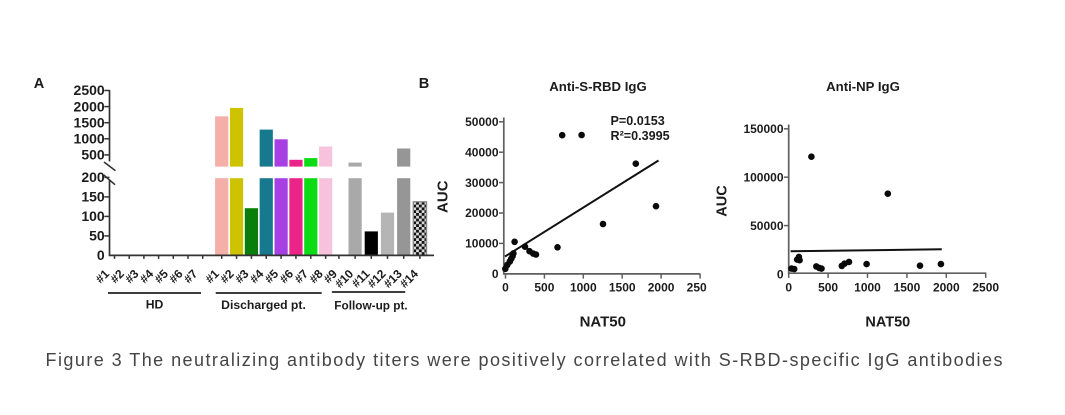 The width and height of the screenshot is (1065, 415). What do you see at coordinates (93, 216) in the screenshot?
I see `svg-text: 100` at bounding box center [93, 216].